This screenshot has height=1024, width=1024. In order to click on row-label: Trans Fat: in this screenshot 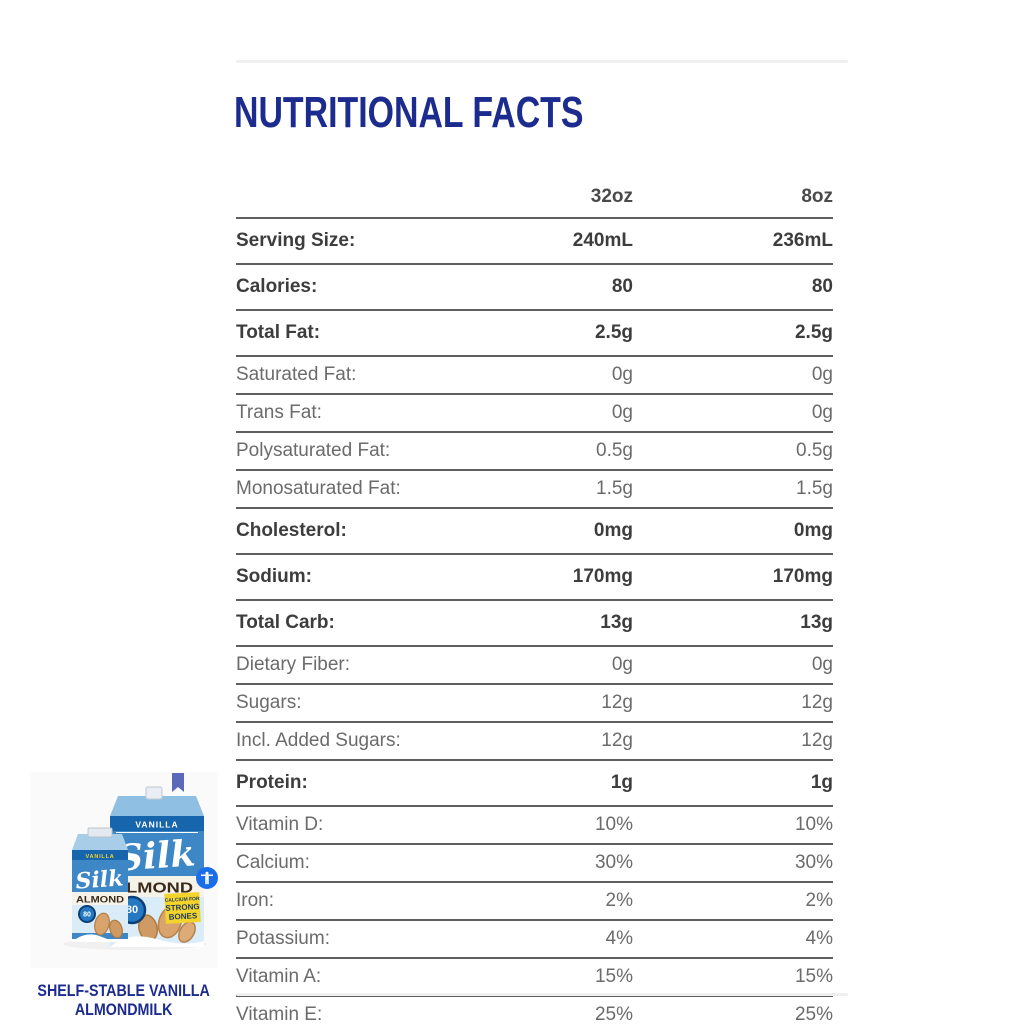, I will do `click(336, 413)`.